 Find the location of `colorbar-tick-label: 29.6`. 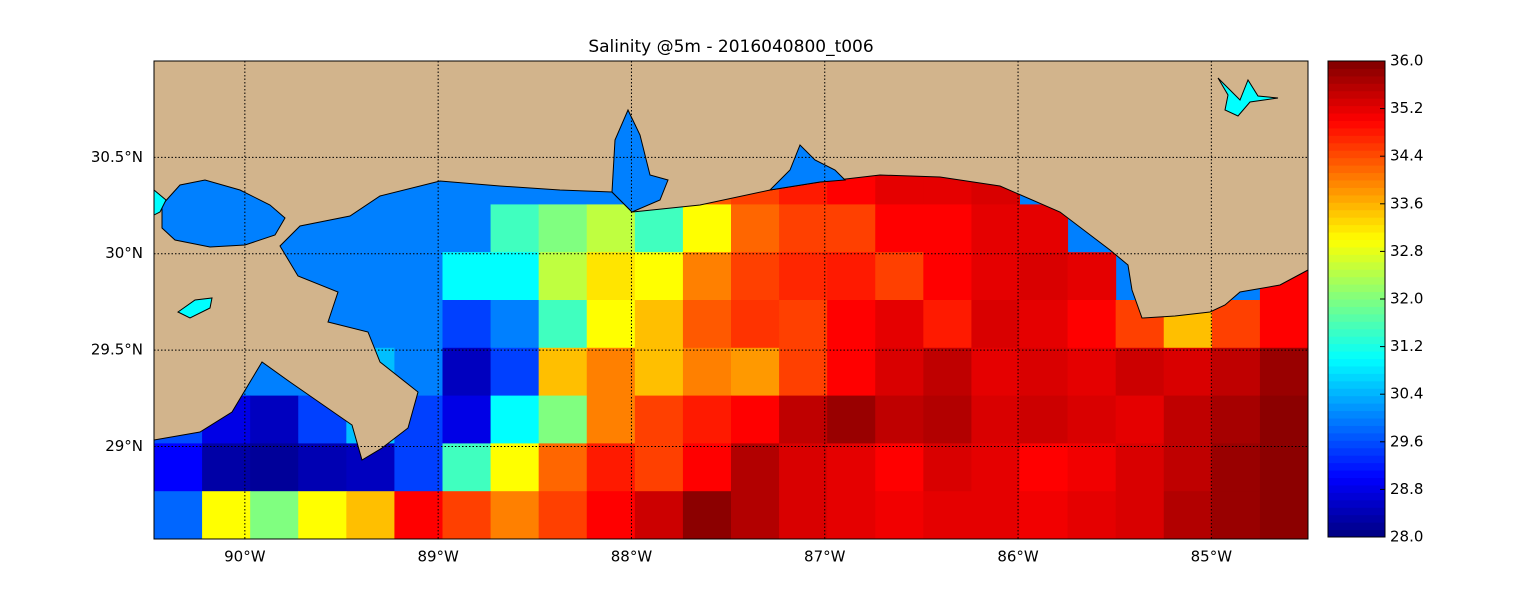

colorbar-tick-label: 29.6 is located at coordinates (1406, 441).